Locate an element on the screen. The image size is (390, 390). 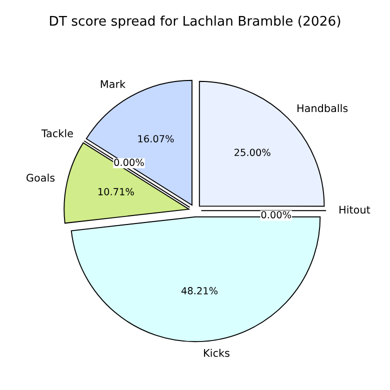
category-label: Hitout is located at coordinates (355, 210).